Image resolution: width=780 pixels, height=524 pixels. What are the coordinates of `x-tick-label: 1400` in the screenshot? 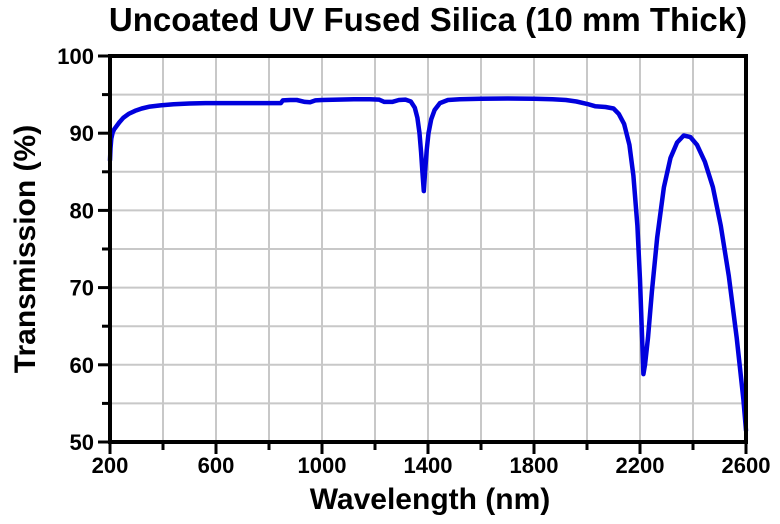 It's located at (428, 465).